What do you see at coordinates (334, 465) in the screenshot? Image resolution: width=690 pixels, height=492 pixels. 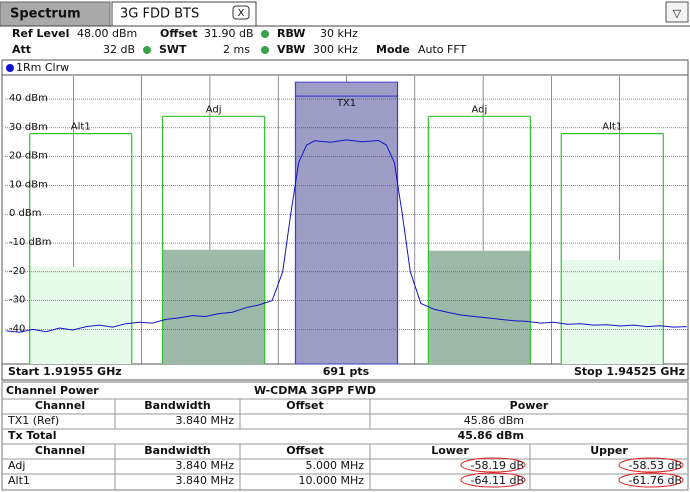 I see `table-cell: 5.000 MHz` at bounding box center [334, 465].